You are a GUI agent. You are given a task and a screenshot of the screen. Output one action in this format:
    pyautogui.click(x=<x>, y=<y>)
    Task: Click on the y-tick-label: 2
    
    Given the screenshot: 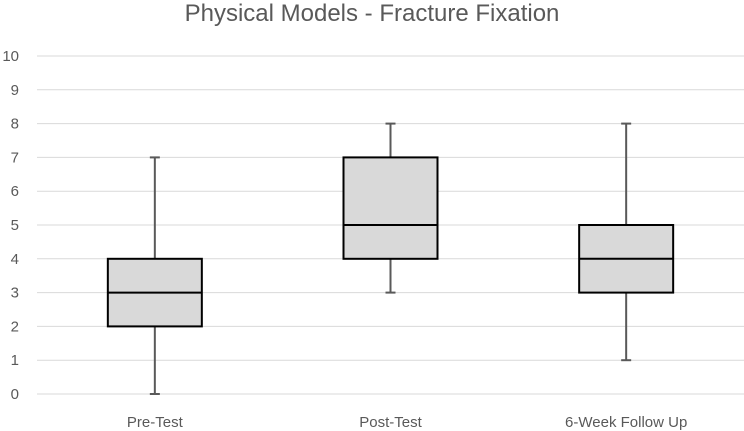 What is the action you would take?
    pyautogui.click(x=15, y=326)
    